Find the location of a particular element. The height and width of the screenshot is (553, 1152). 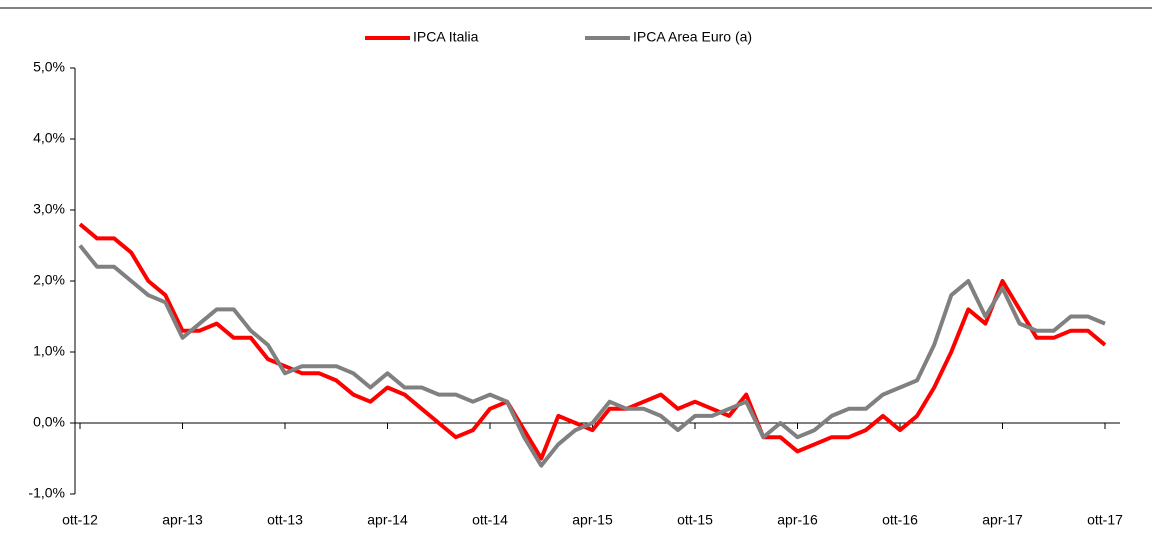

x-tick-label: apr-15 is located at coordinates (592, 520).